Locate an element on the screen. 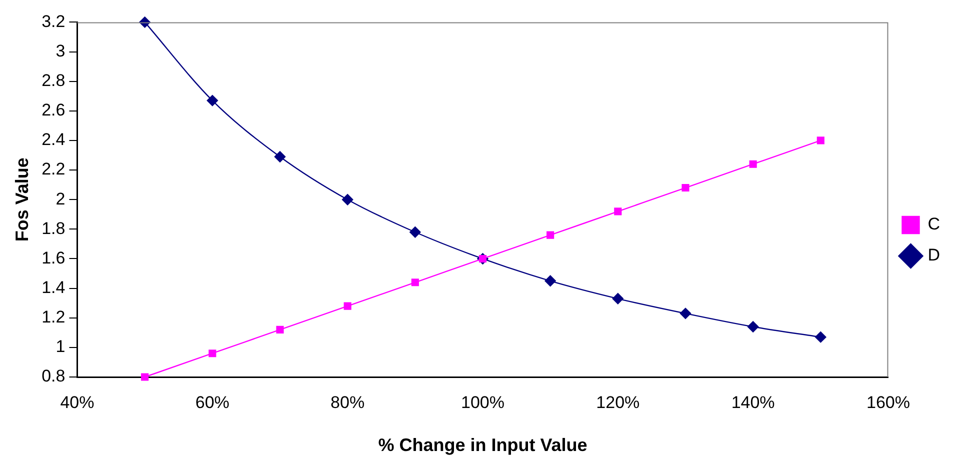 The height and width of the screenshot is (469, 968). x-axis-title: % Change in Input Value is located at coordinates (483, 445).